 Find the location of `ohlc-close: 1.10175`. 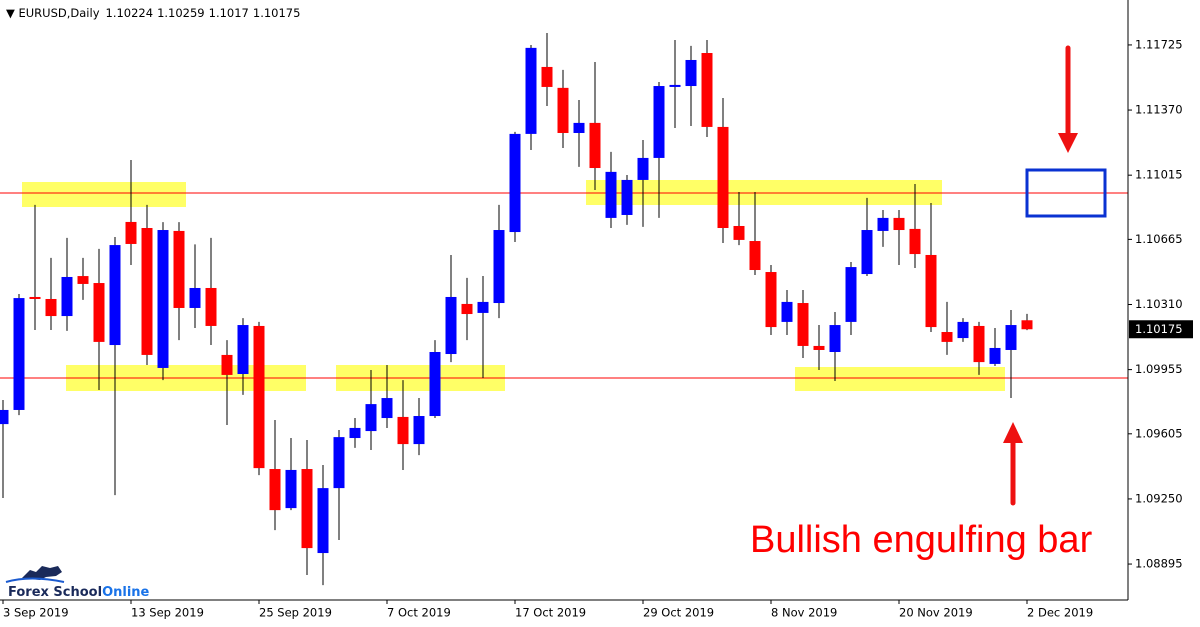

ohlc-close: 1.10175 is located at coordinates (277, 13).